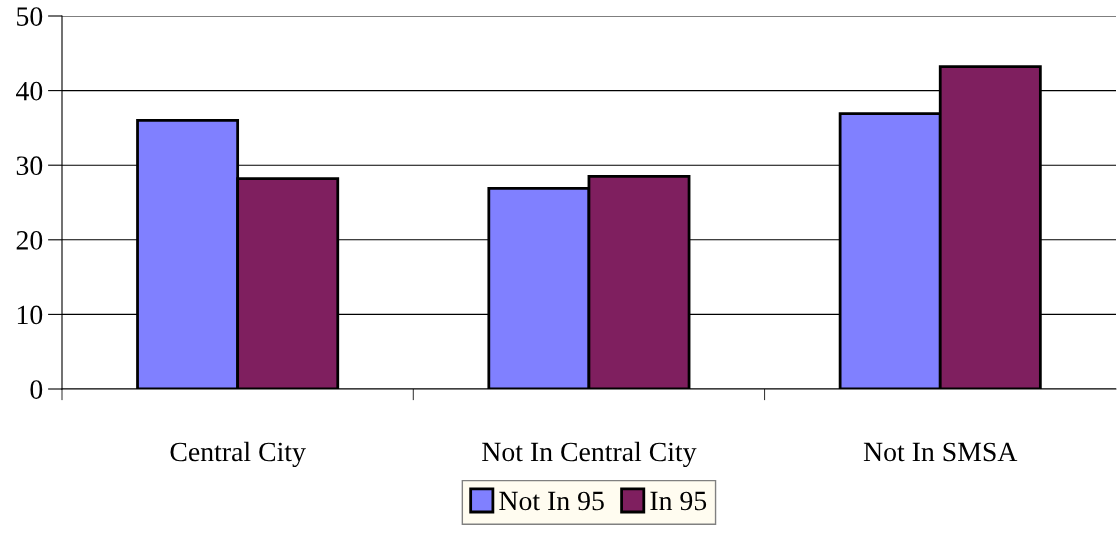 The image size is (1117, 538). Describe the element at coordinates (30, 315) in the screenshot. I see `y-tick-label: 10` at that location.